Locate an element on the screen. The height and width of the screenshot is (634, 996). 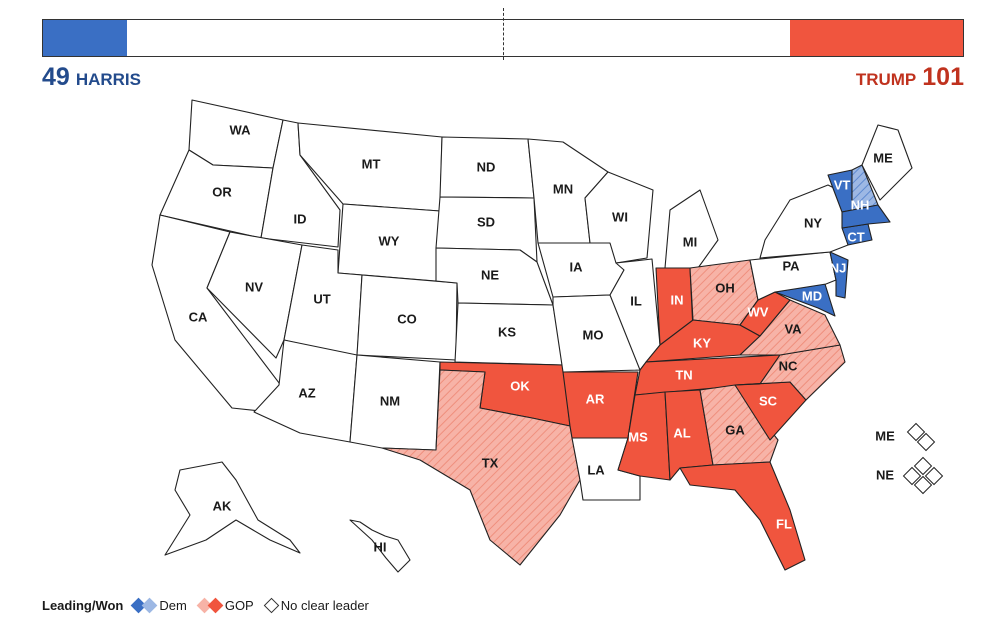
state-wv is located at coordinates (765, 314).